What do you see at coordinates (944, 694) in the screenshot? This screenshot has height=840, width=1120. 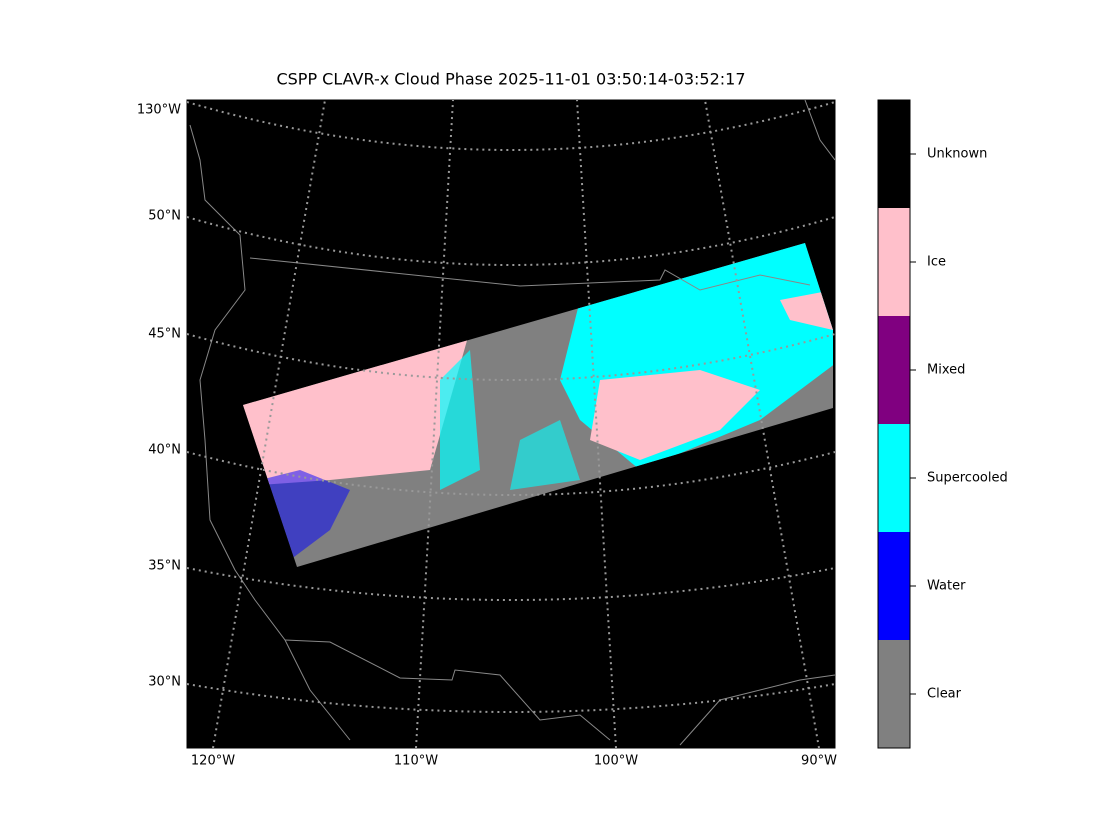 I see `colorbar-label: Clear` at bounding box center [944, 694].